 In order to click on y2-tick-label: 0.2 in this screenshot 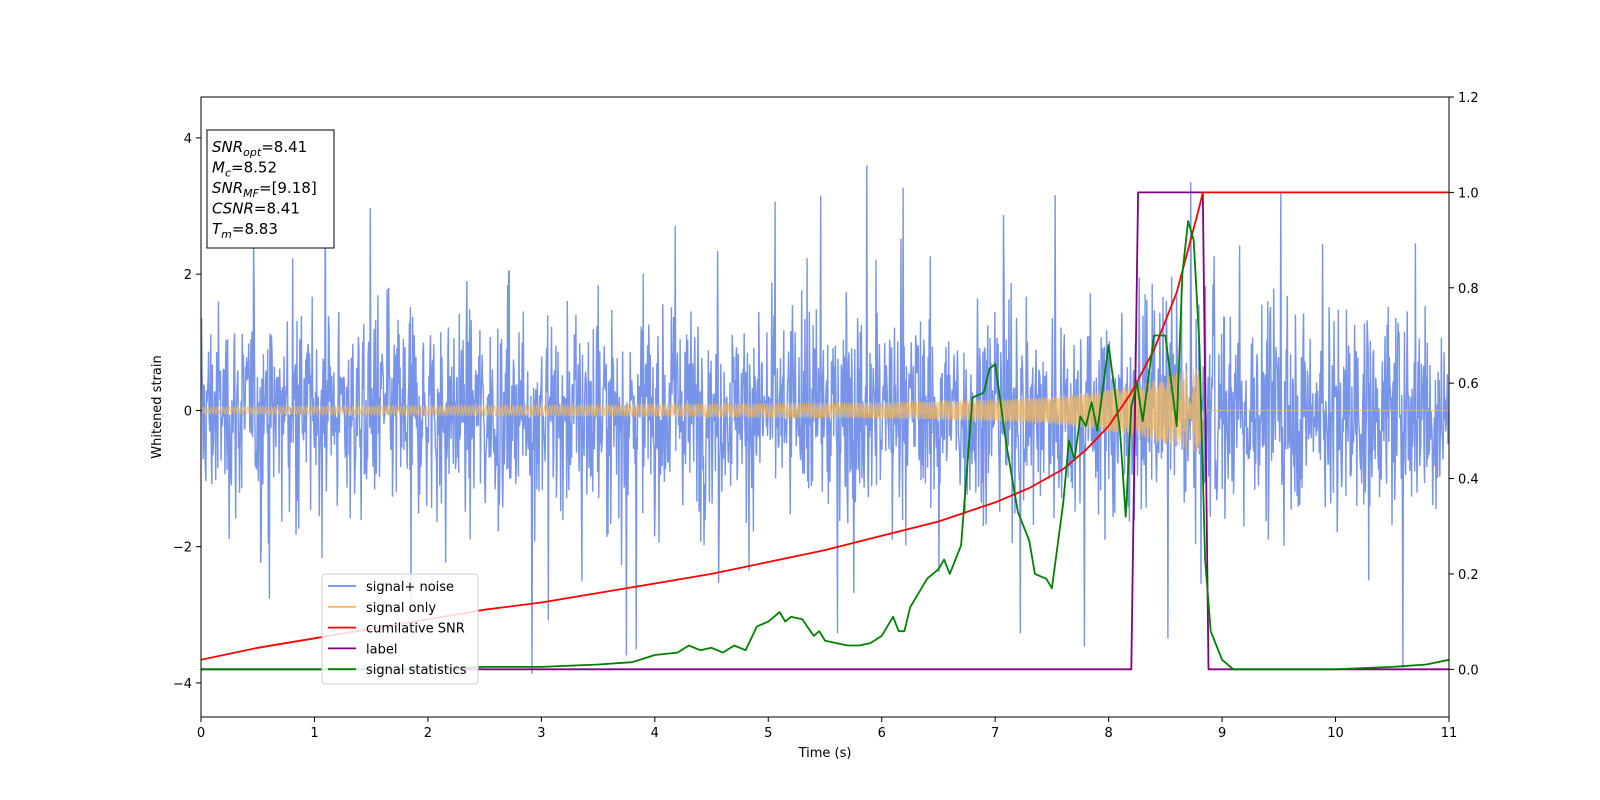, I will do `click(1468, 575)`.